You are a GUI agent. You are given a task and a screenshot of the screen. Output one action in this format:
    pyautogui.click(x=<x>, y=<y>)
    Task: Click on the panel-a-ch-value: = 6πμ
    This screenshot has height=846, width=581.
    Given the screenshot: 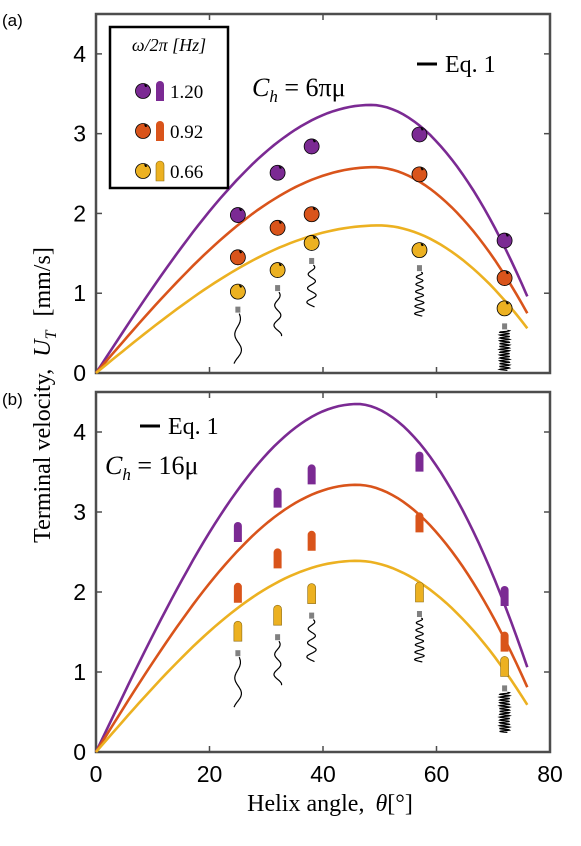 What is the action you would take?
    pyautogui.click(x=312, y=87)
    